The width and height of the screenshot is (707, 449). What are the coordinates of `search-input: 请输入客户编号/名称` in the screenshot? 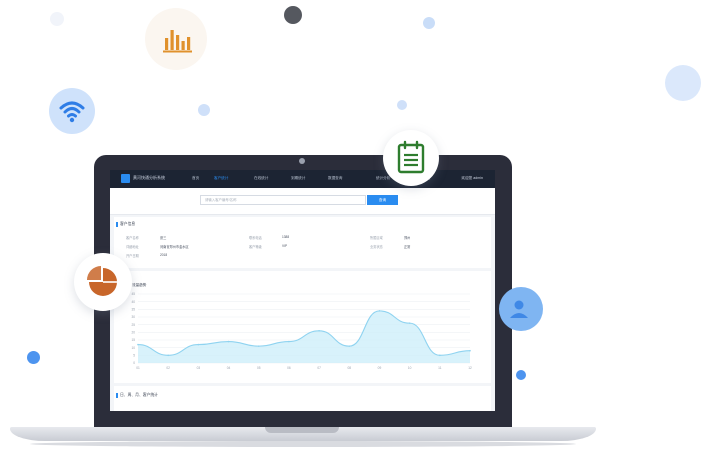 It's located at (283, 200).